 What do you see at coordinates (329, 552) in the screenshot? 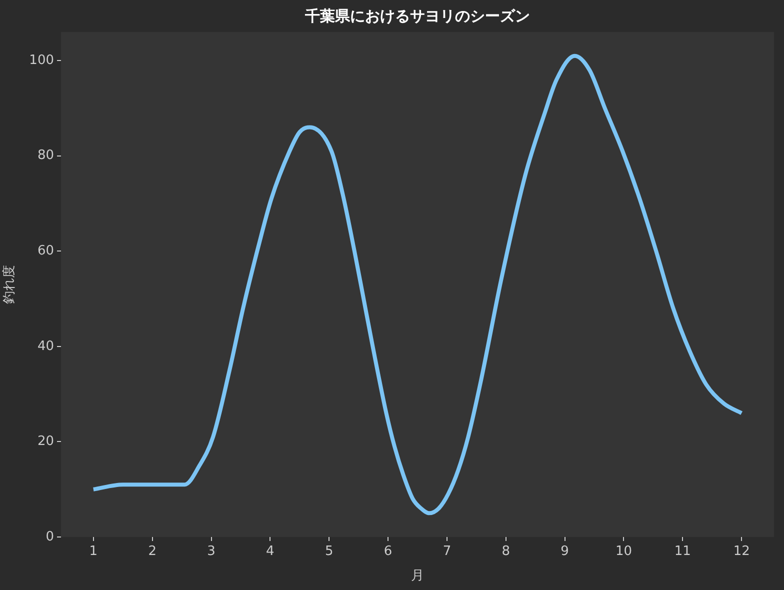
I see `x-tick-label: 5` at bounding box center [329, 552].